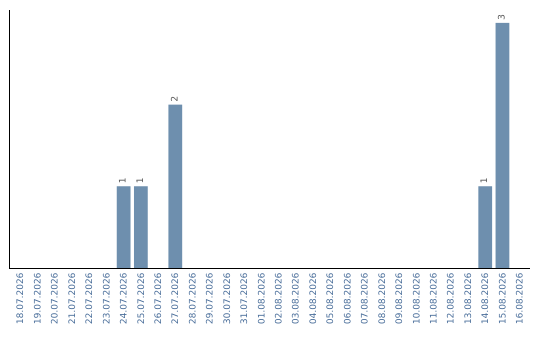  Describe the element at coordinates (469, 298) in the screenshot. I see `x-tick-label: 13.08.2026` at that location.